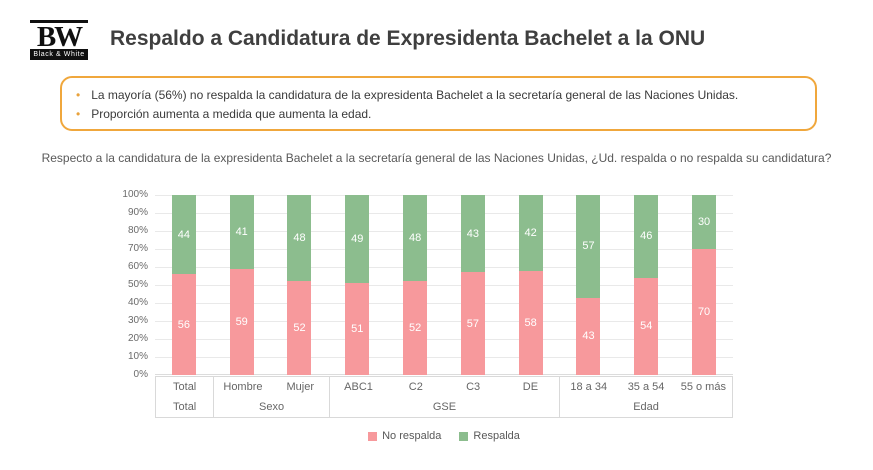 The image size is (873, 470). Describe the element at coordinates (646, 407) in the screenshot. I see `group-label-edad: Edad` at that location.